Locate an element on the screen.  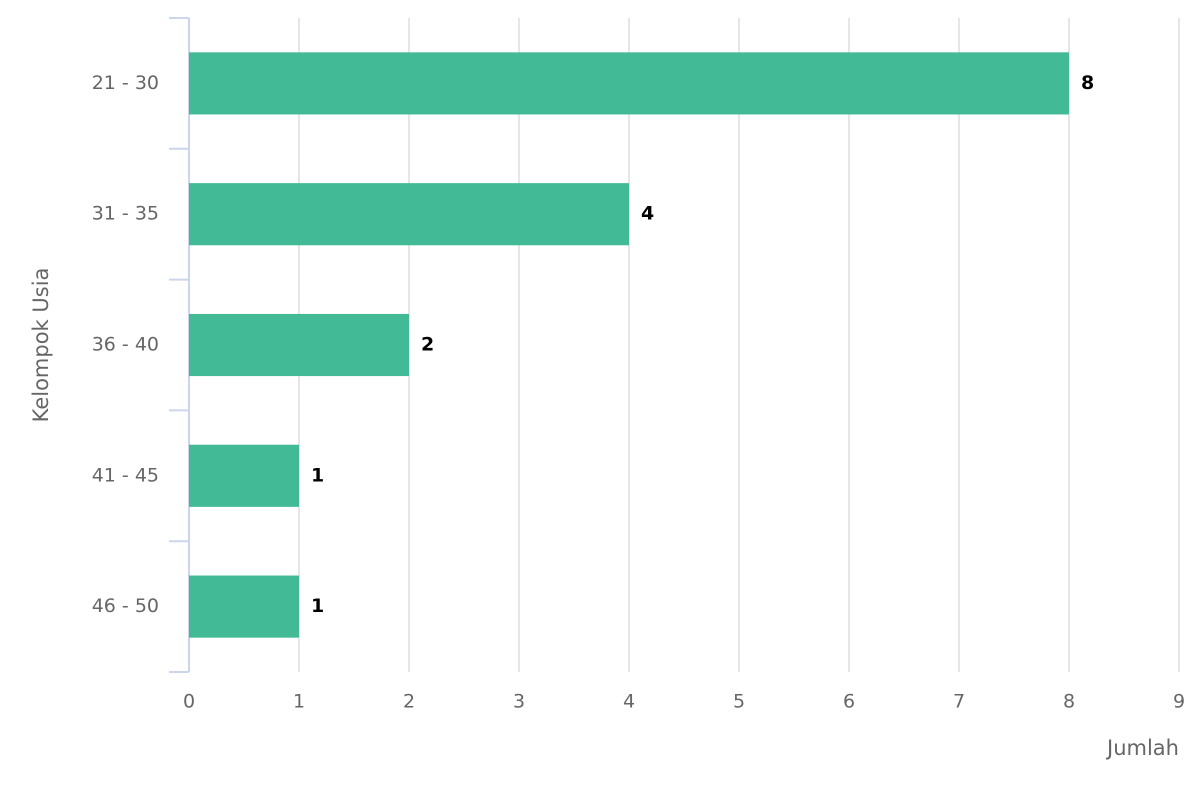
y-tick-label: 31 - 35 is located at coordinates (125, 214).